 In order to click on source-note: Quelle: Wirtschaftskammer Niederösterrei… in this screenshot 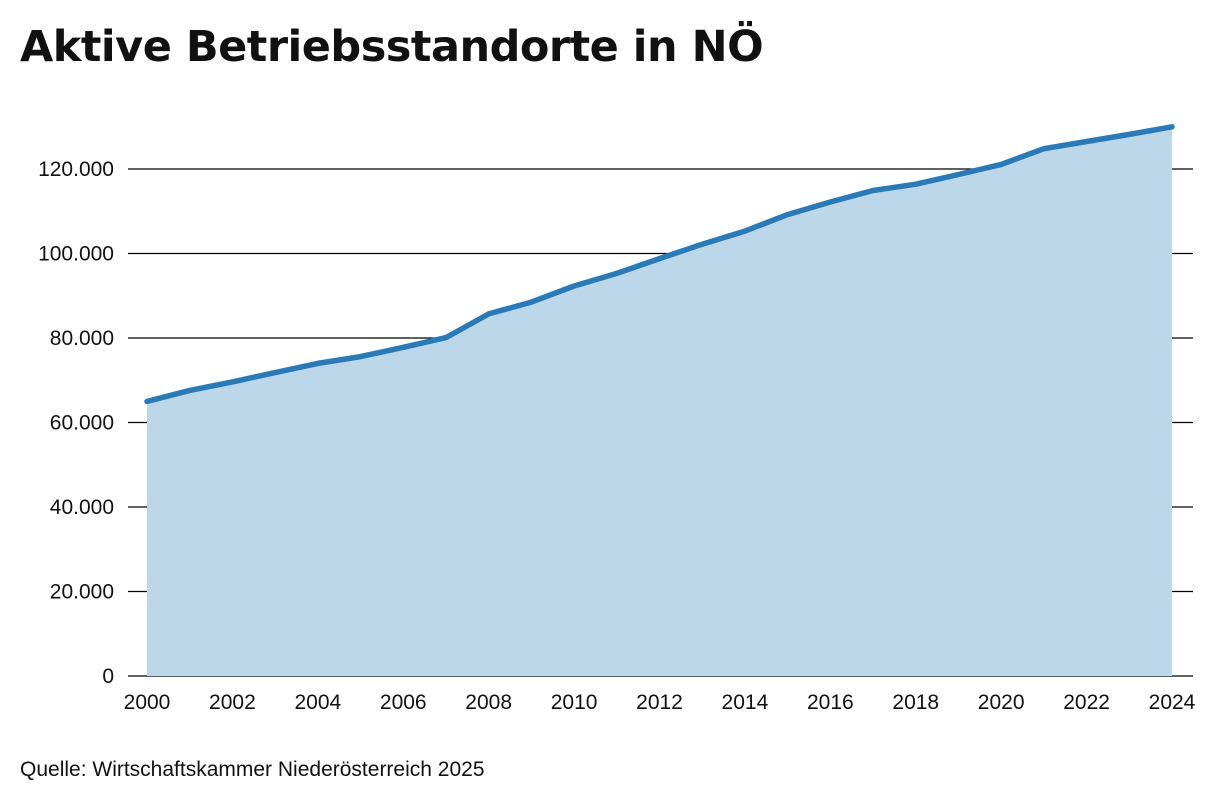, I will do `click(252, 769)`.